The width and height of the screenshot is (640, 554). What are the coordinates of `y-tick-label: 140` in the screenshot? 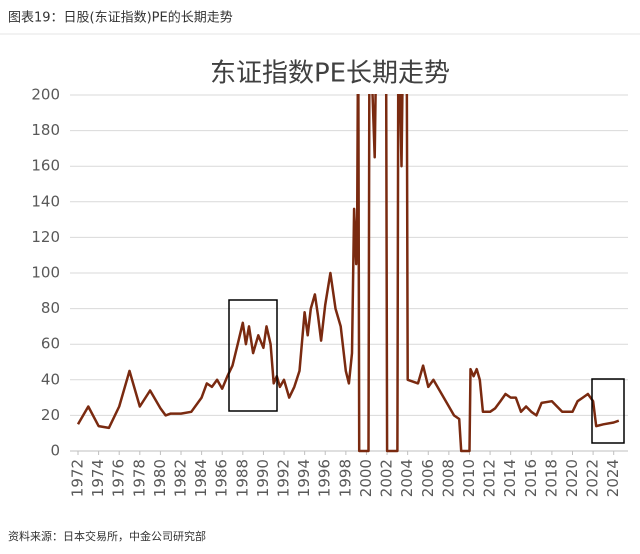 It's located at (45, 201).